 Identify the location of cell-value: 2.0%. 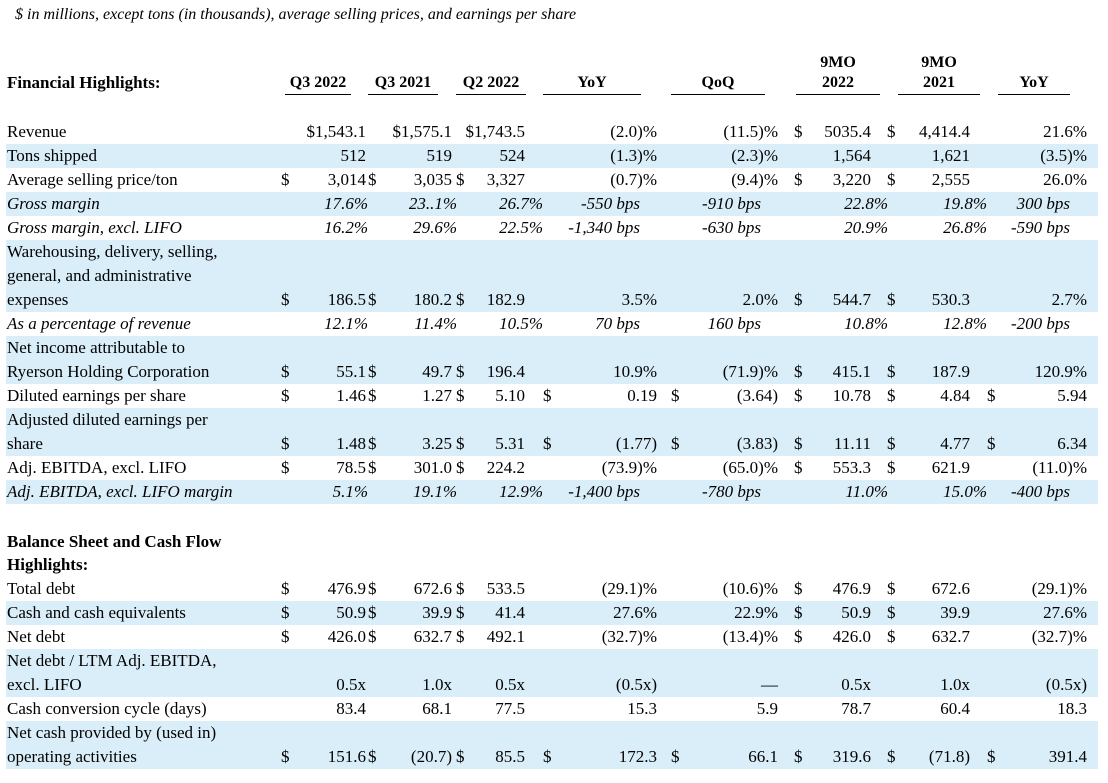
(760, 299).